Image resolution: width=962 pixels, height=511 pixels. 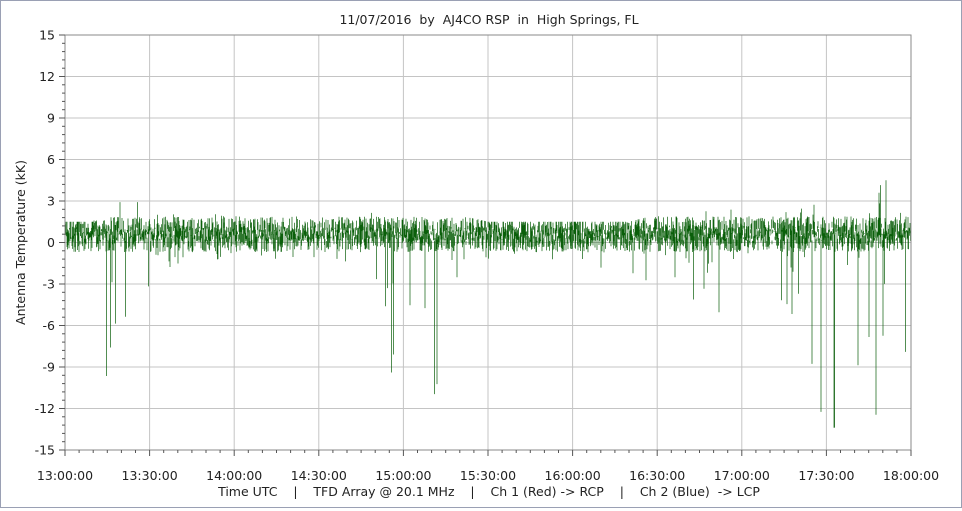 I want to click on y-tick-label: 3, so click(x=51, y=201).